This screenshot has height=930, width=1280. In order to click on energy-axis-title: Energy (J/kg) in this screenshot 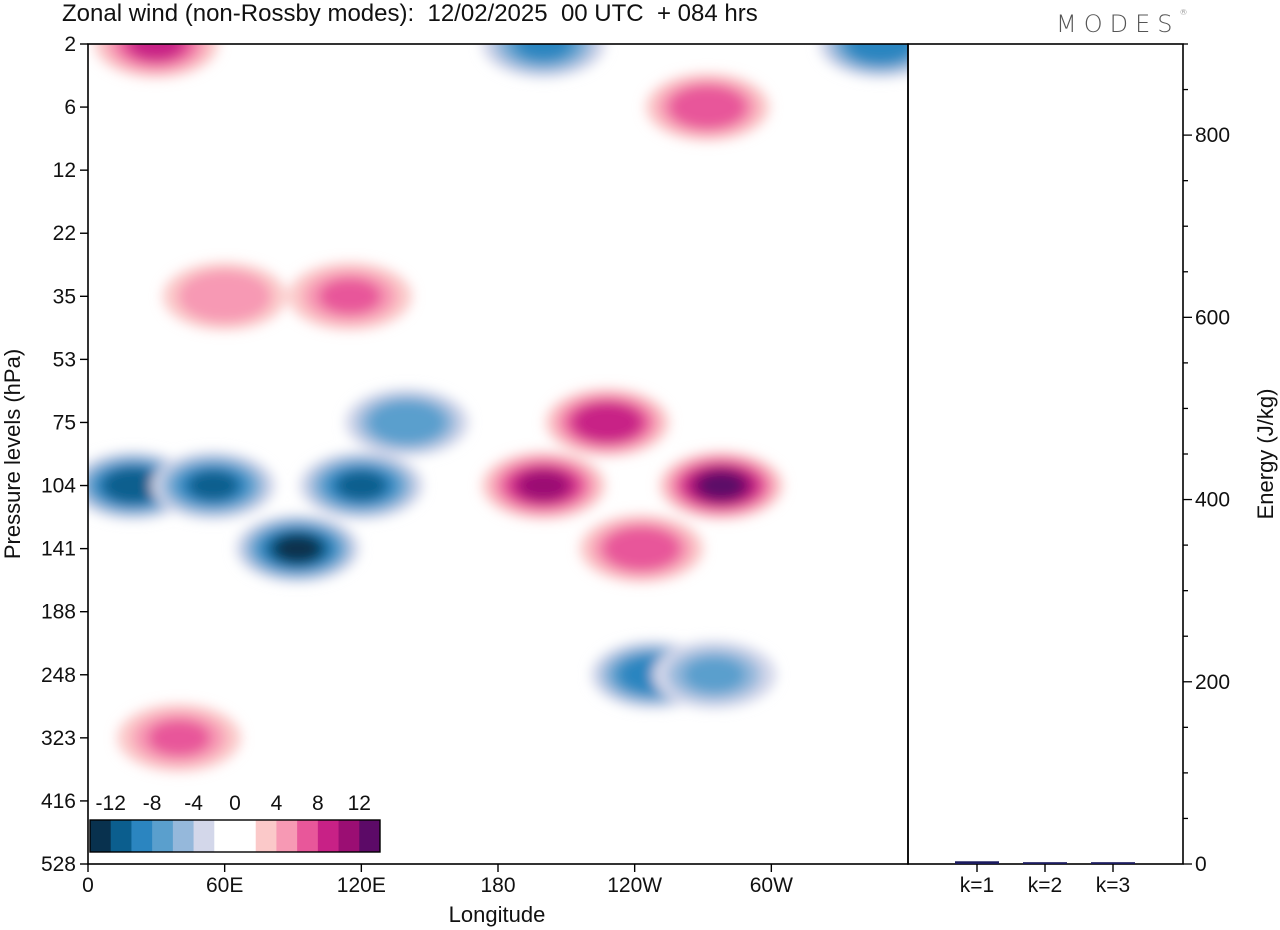, I will do `click(1265, 454)`.